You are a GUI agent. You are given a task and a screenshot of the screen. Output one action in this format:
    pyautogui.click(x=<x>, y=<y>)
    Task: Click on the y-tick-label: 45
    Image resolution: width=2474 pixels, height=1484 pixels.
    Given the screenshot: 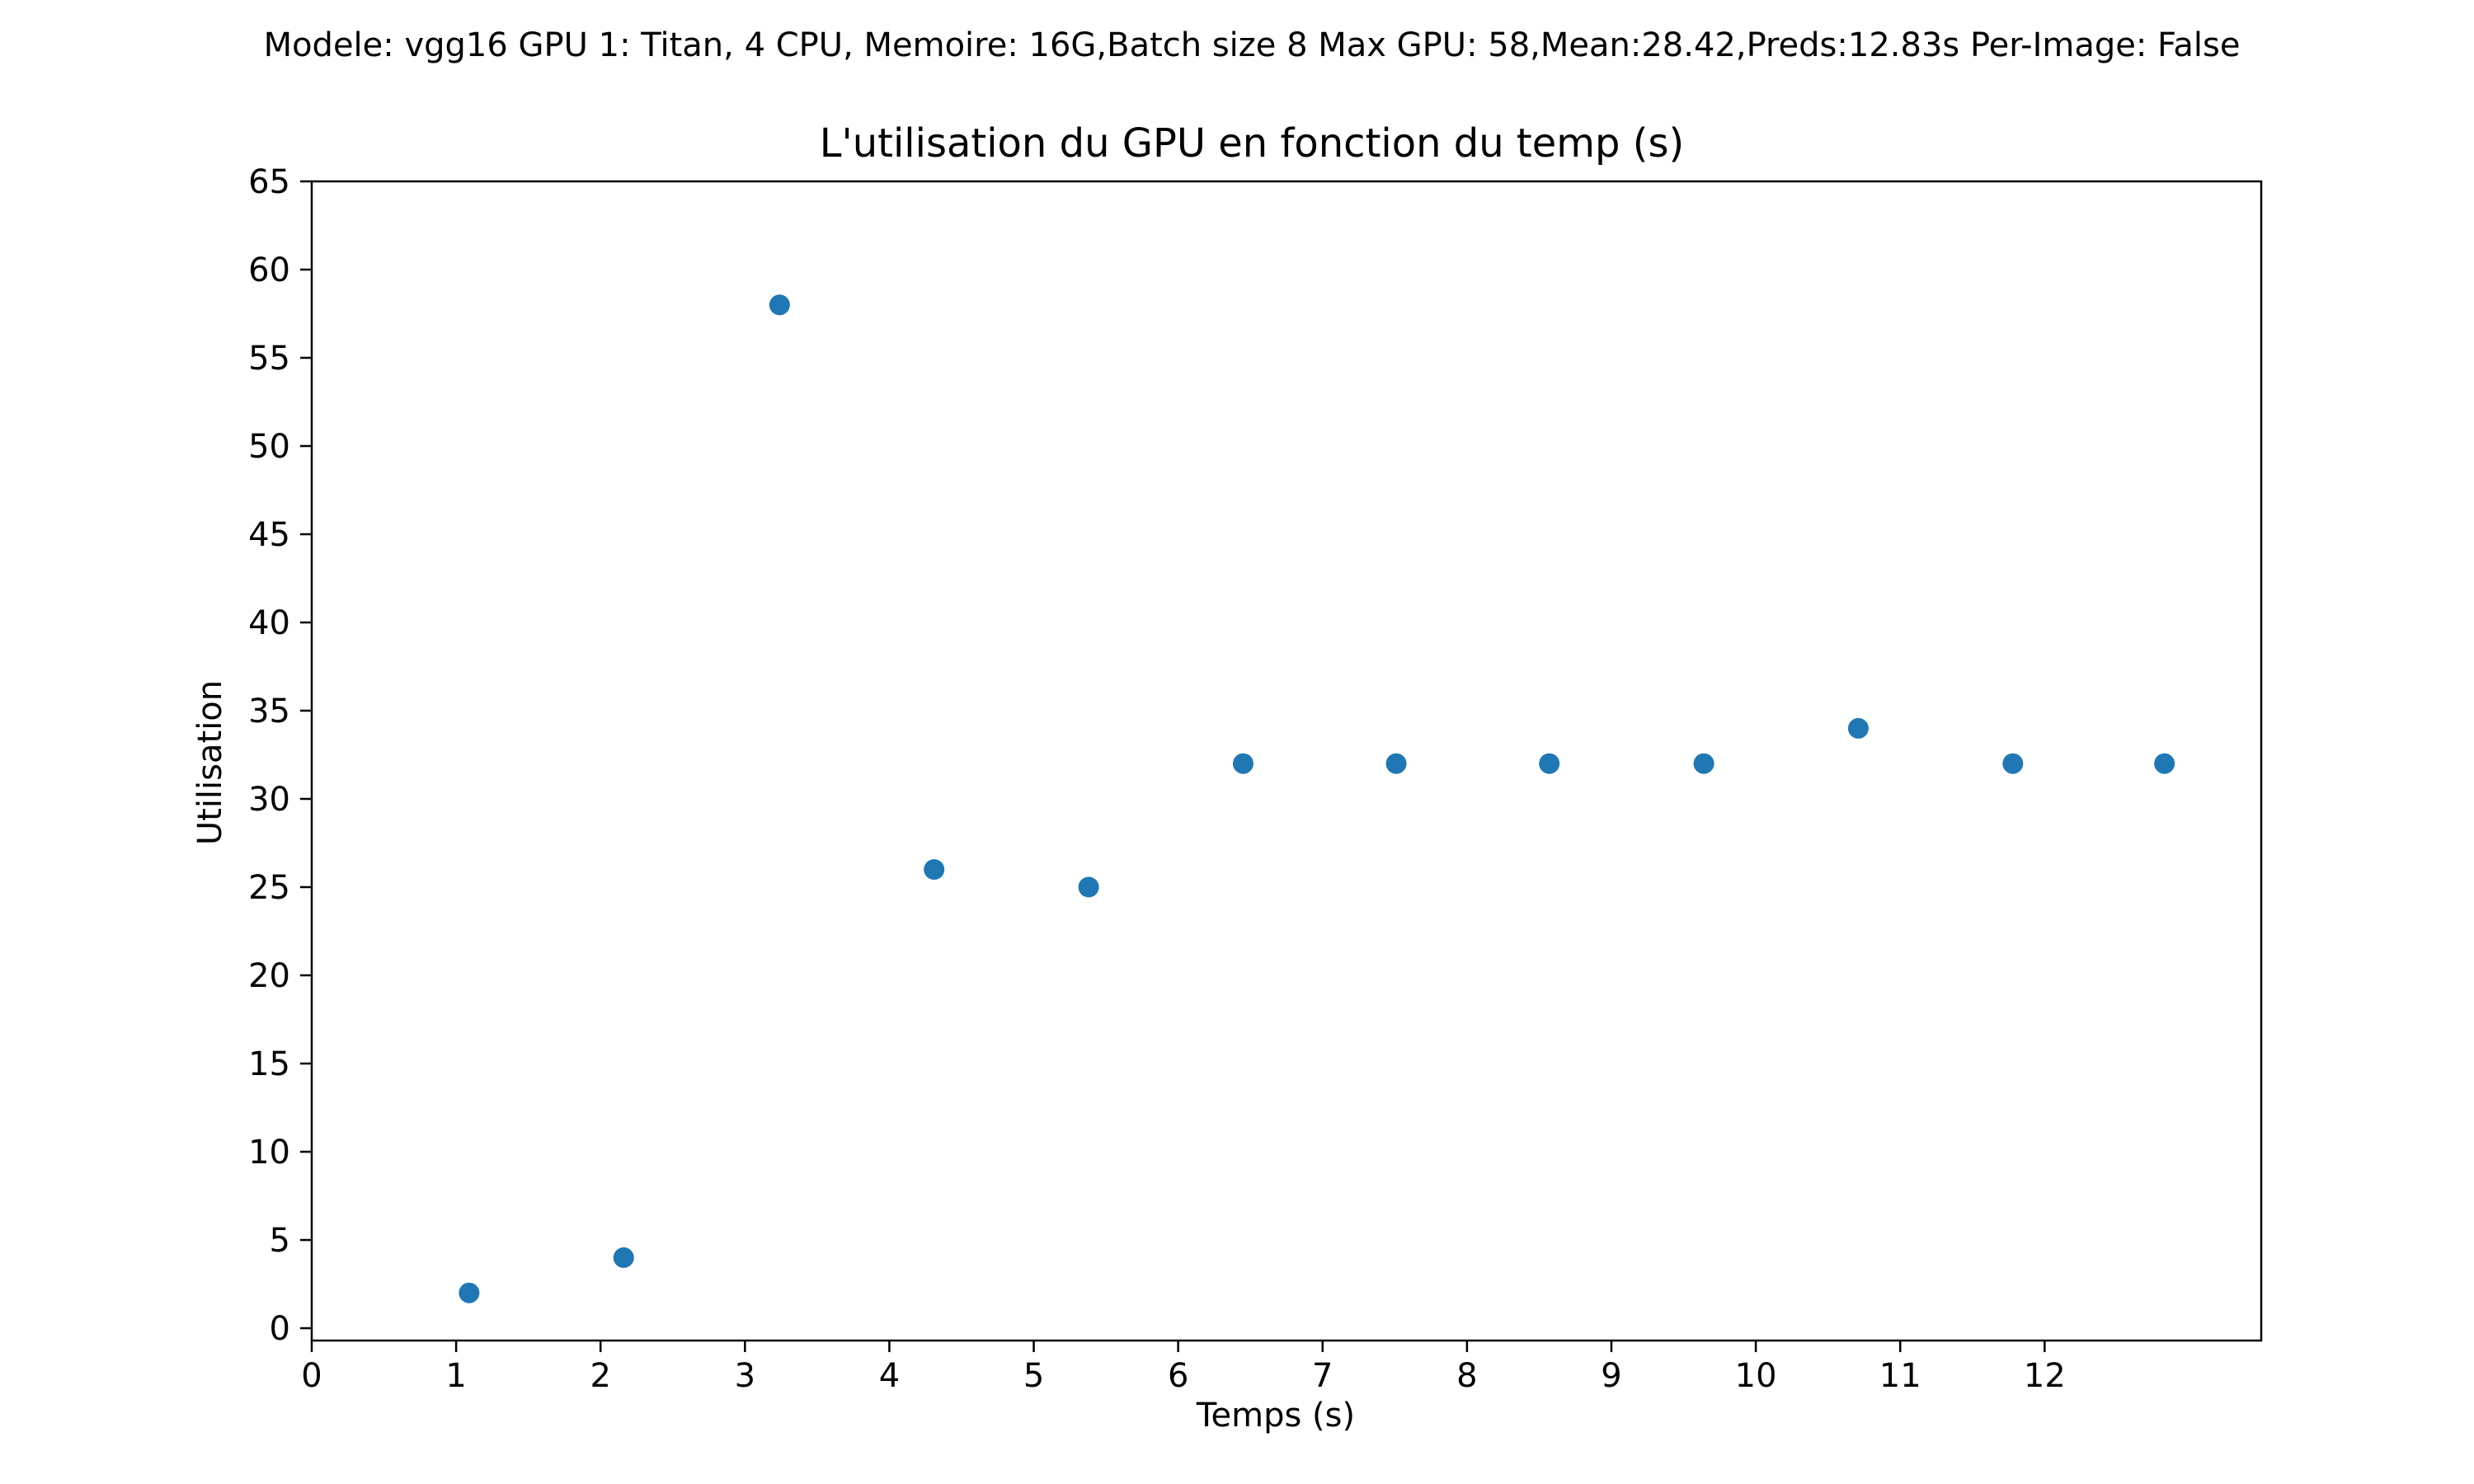 What is the action you would take?
    pyautogui.click(x=269, y=535)
    